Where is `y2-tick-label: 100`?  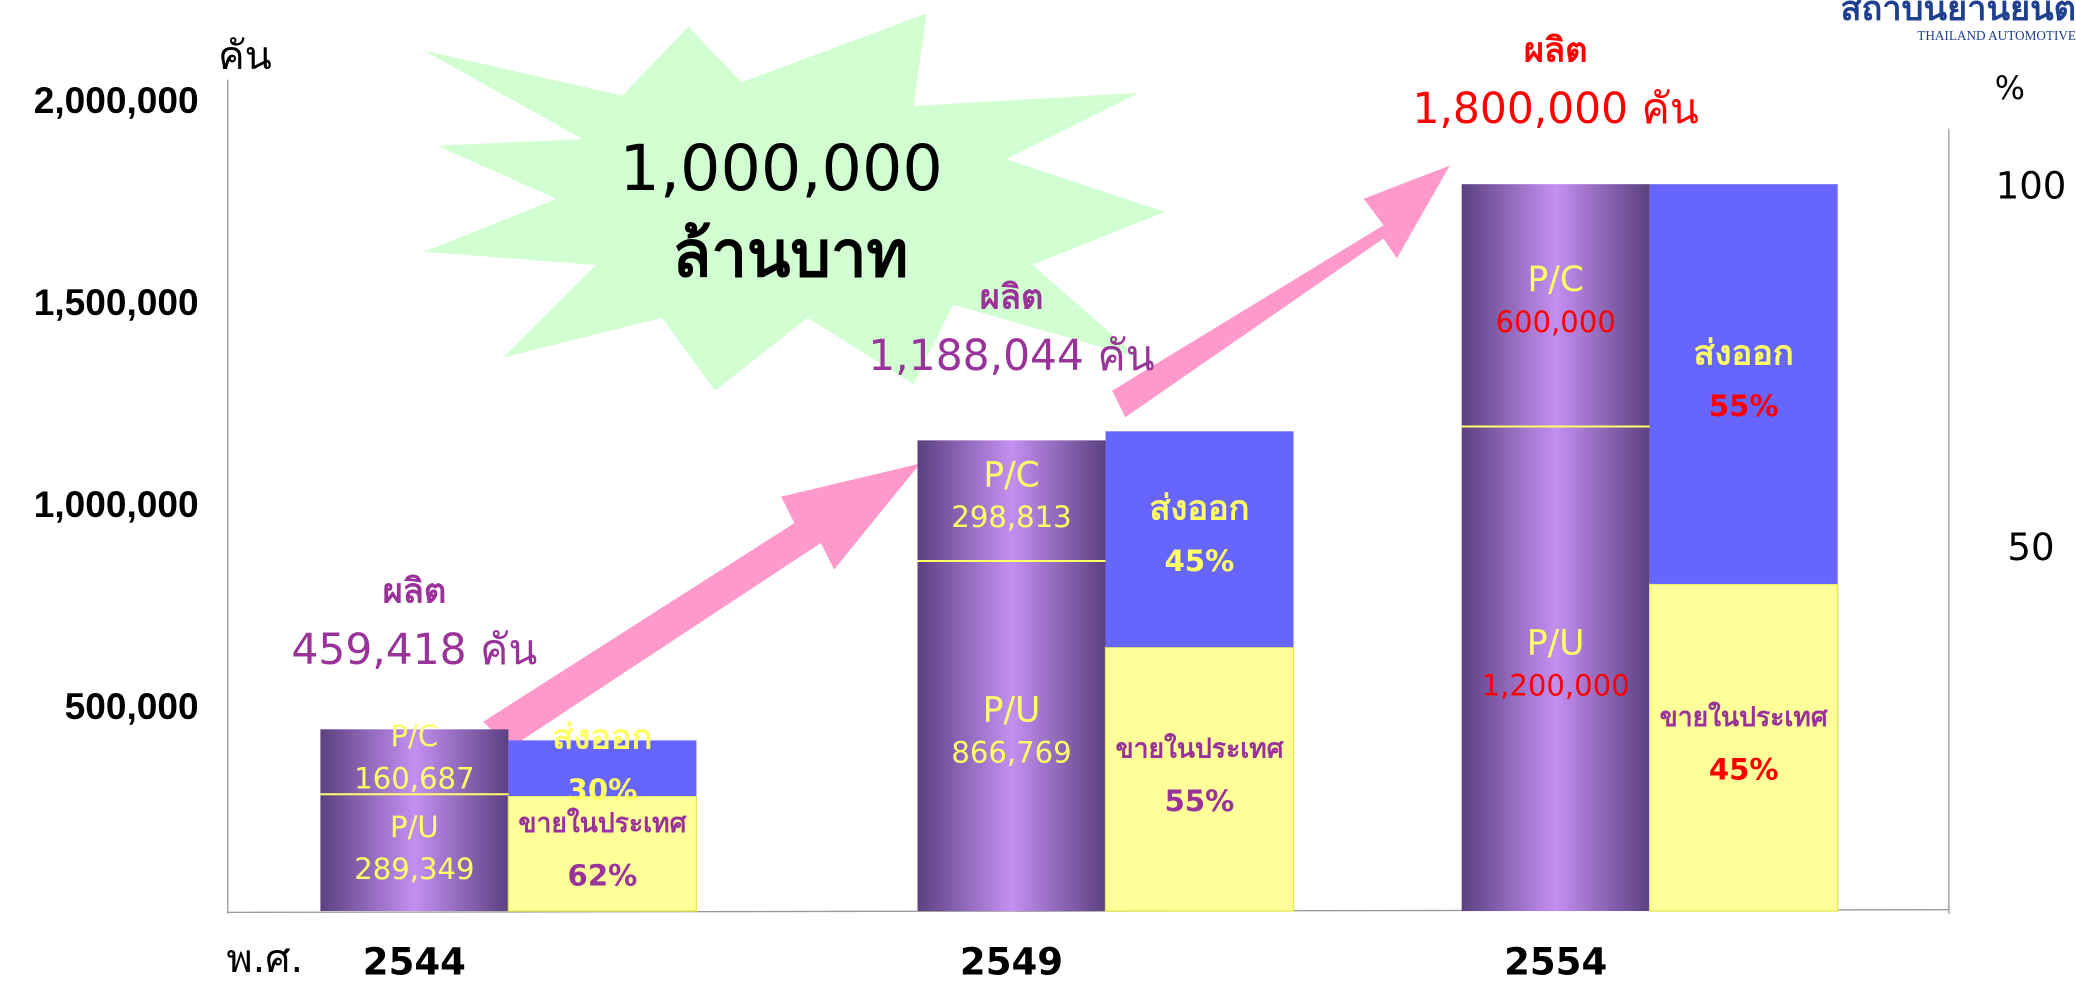
y2-tick-label: 100 is located at coordinates (2031, 186).